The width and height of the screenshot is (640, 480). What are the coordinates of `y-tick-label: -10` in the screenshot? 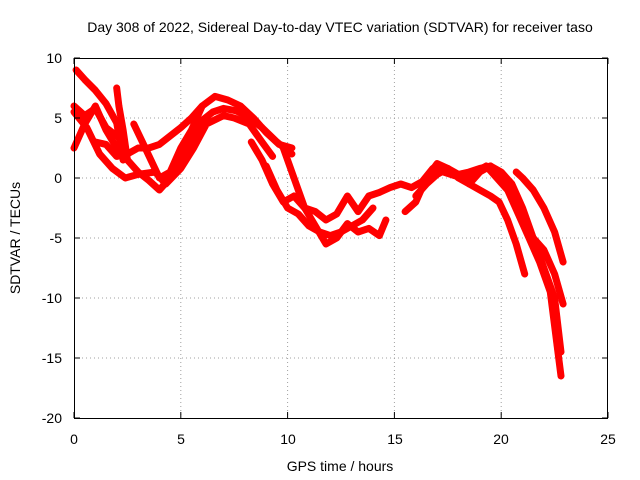 It's located at (52, 298).